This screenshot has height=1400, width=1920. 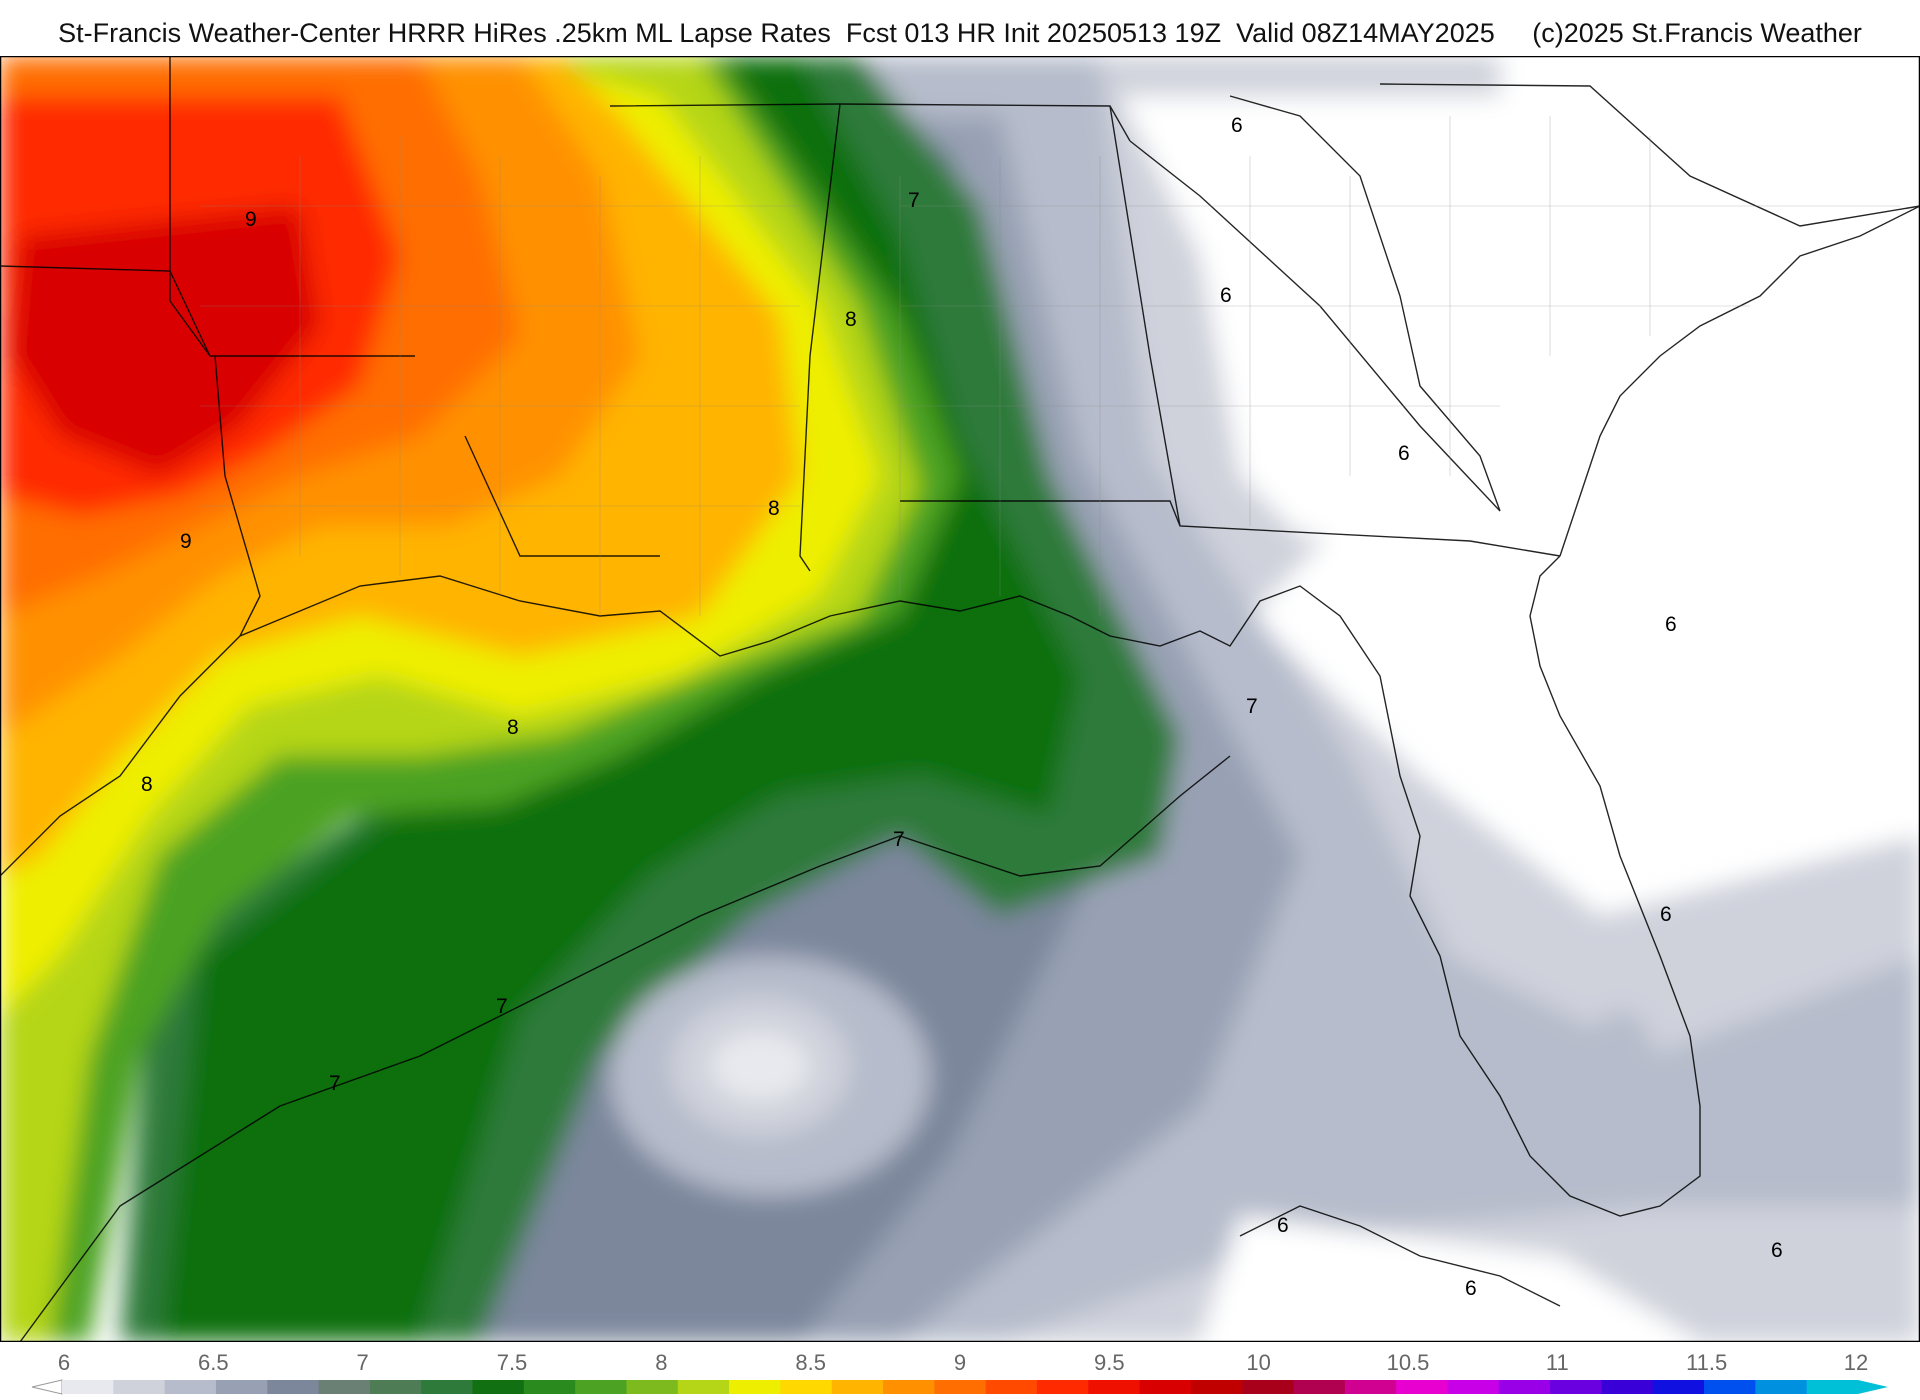 I want to click on colorbar-tick-label: 8, so click(x=661, y=1362).